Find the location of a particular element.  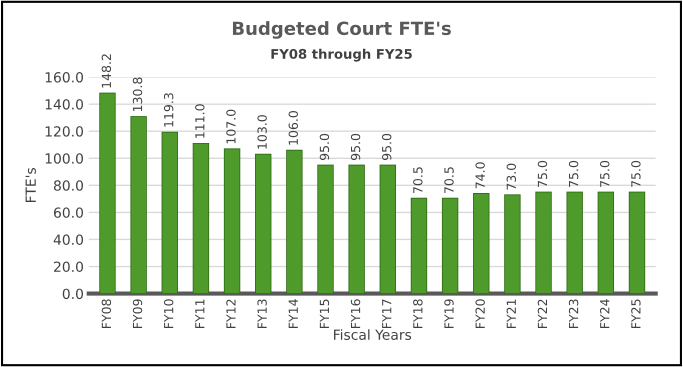

x-tick-label: FY14 is located at coordinates (293, 313).